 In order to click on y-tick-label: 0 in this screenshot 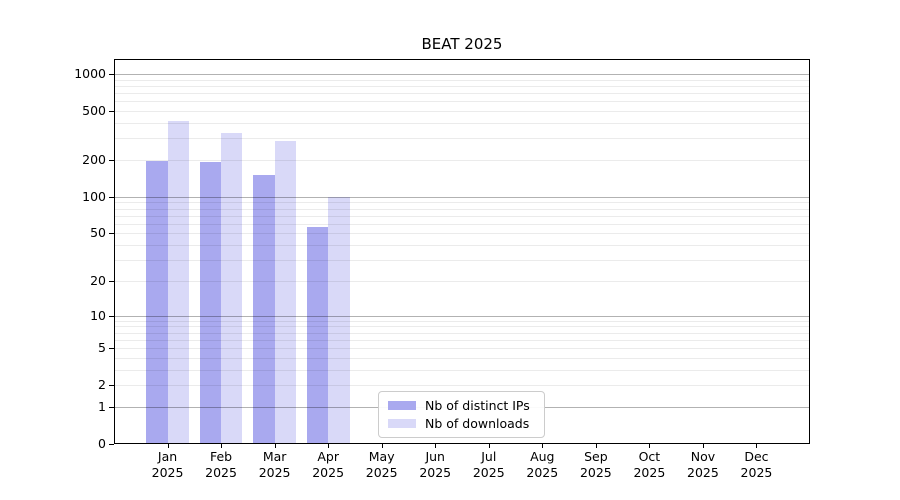, I will do `click(102, 443)`.